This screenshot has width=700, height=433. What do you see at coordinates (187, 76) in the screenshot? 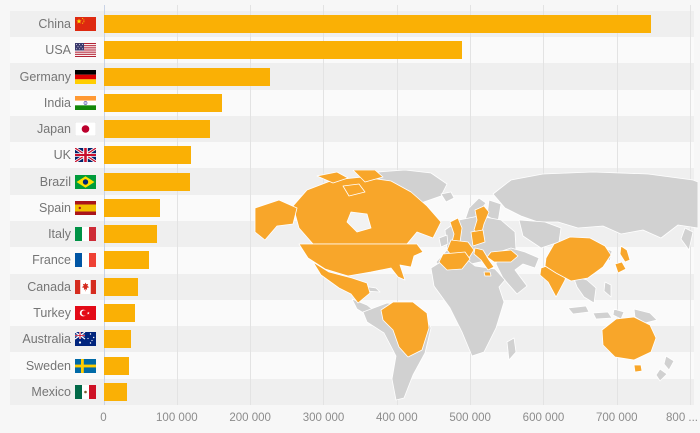
I see `bar-germany` at bounding box center [187, 76].